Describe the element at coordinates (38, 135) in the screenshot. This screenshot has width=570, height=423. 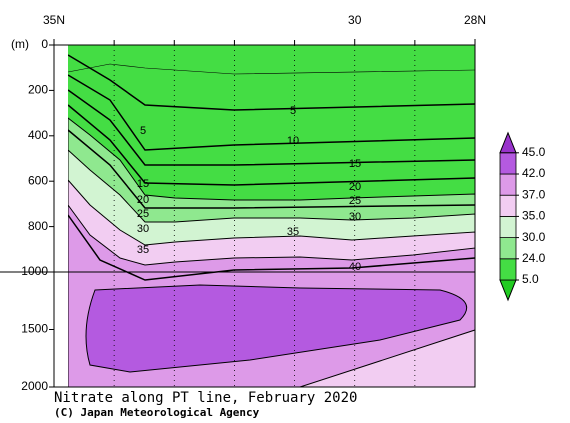
I see `y-tick-label: 400` at that location.